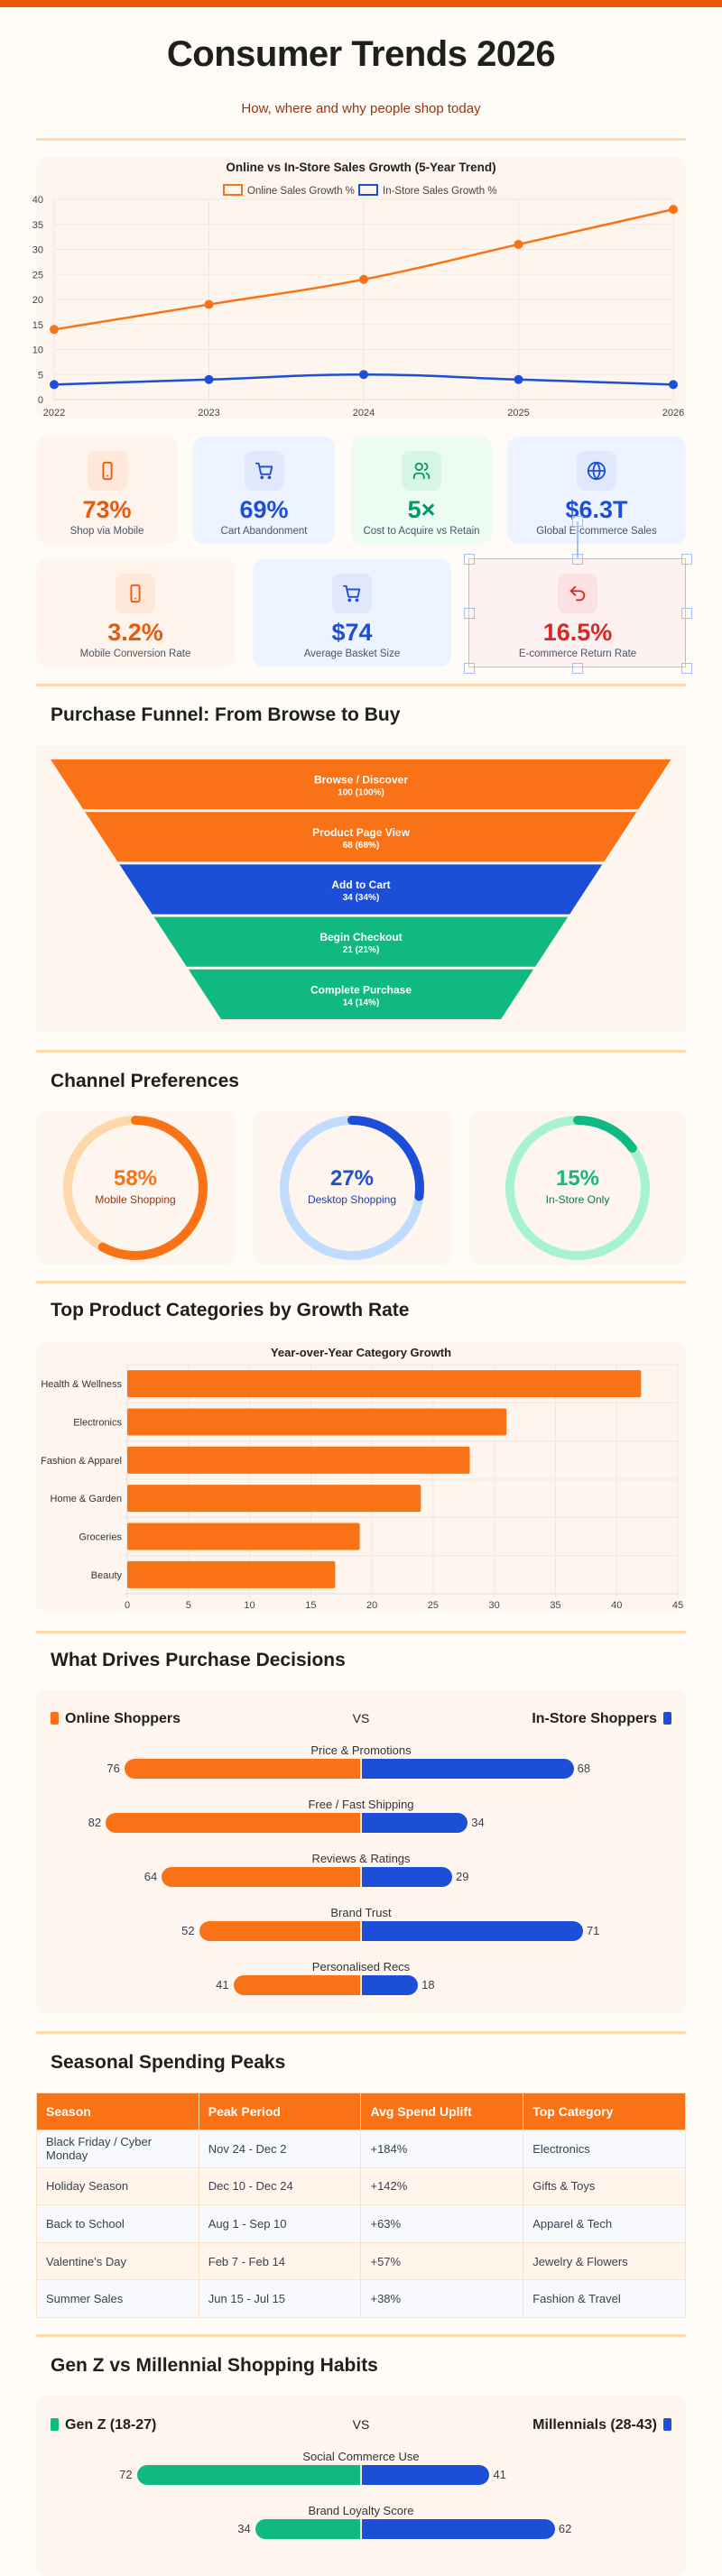  Describe the element at coordinates (118, 2223) in the screenshot. I see `table-cell: Back to School` at that location.